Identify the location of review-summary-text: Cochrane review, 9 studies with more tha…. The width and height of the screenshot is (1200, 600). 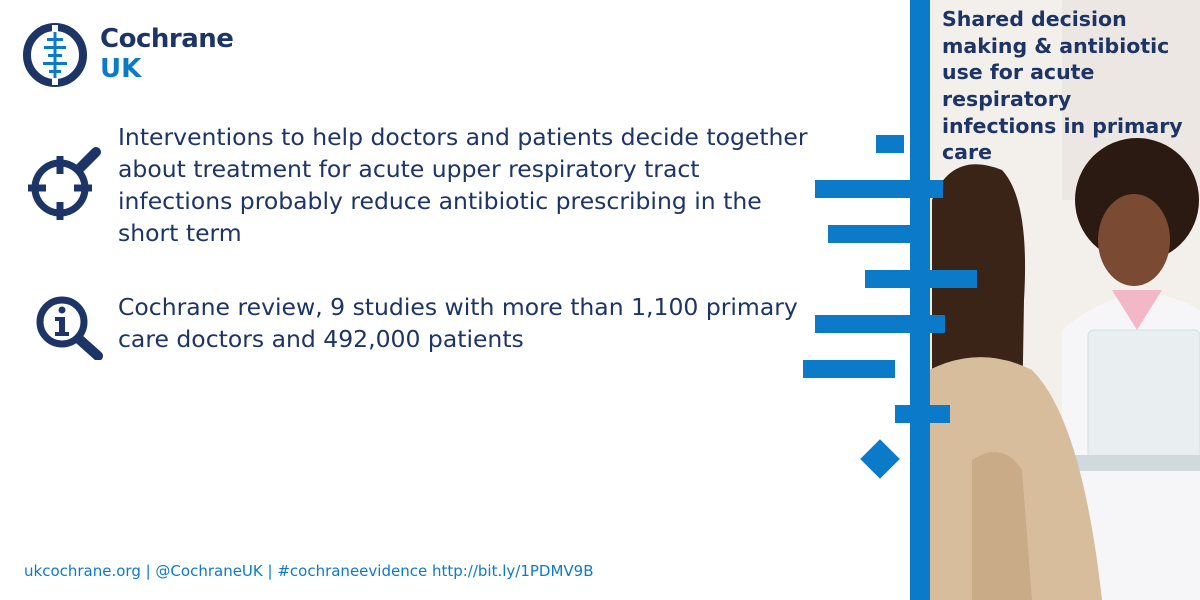
(458, 323).